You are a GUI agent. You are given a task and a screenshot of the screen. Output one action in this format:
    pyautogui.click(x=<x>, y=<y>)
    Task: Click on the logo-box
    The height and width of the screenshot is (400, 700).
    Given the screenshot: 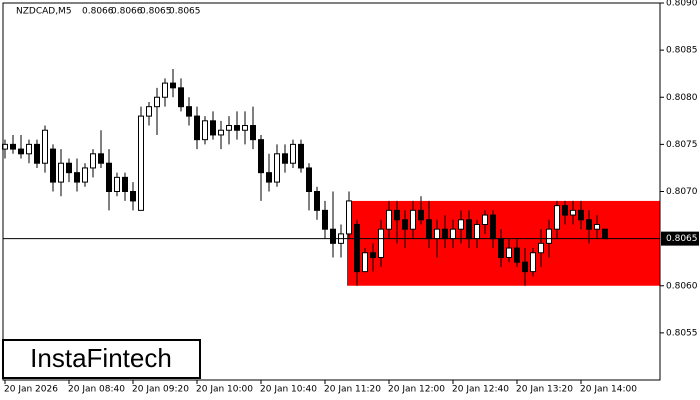 What is the action you would take?
    pyautogui.click(x=101, y=359)
    